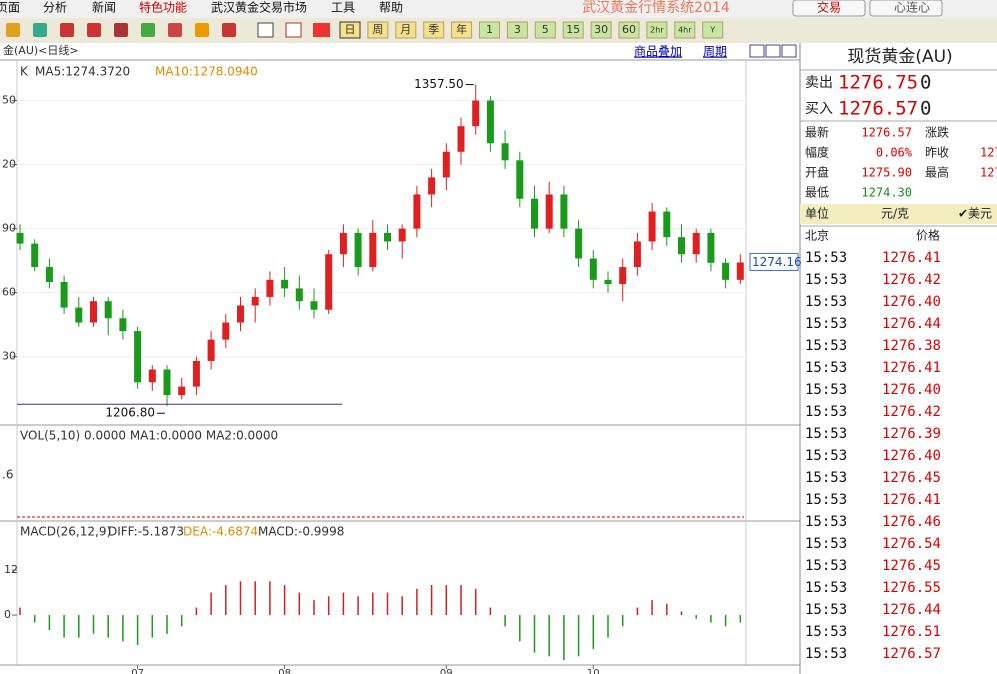 This screenshot has width=997, height=674. I want to click on period-label: 月, so click(405, 29).